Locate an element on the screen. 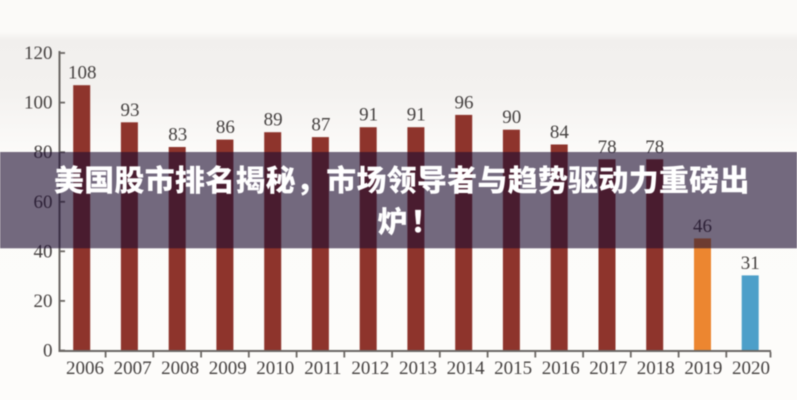 This screenshot has width=797, height=400. svg-text: 2011 is located at coordinates (322, 368).